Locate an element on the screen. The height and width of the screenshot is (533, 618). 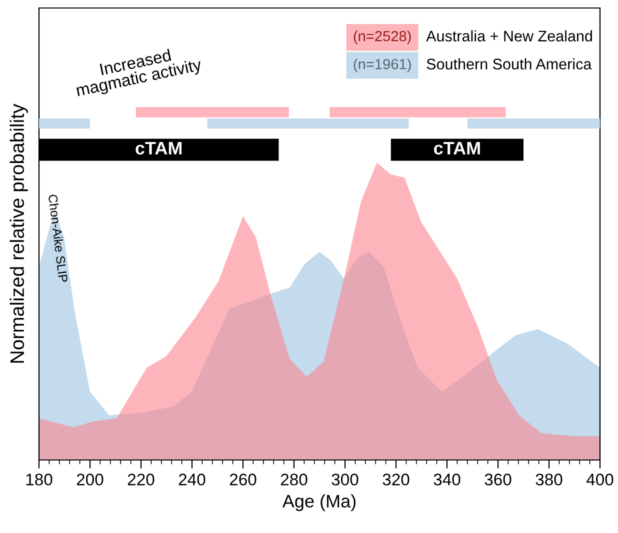
x-axis-title: Age (Ma) is located at coordinates (319, 503).